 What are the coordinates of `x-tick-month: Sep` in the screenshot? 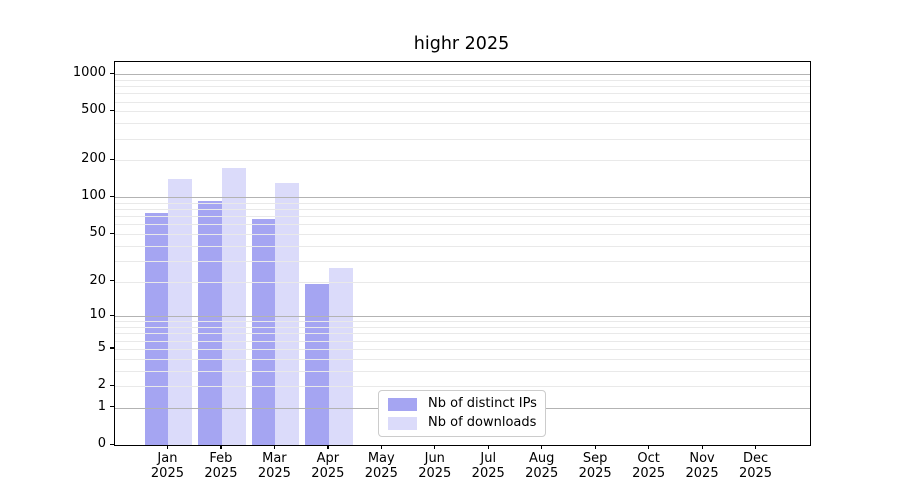 It's located at (595, 458).